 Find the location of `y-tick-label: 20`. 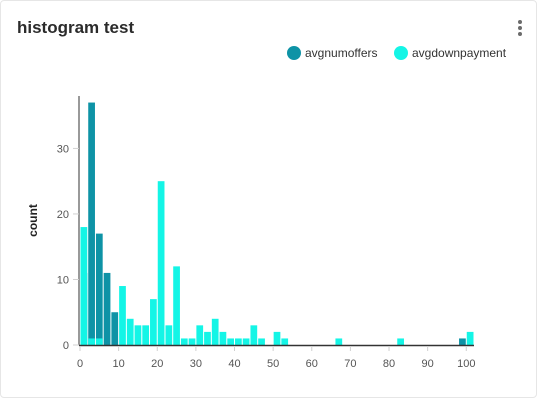

y-tick-label: 20 is located at coordinates (63, 215).